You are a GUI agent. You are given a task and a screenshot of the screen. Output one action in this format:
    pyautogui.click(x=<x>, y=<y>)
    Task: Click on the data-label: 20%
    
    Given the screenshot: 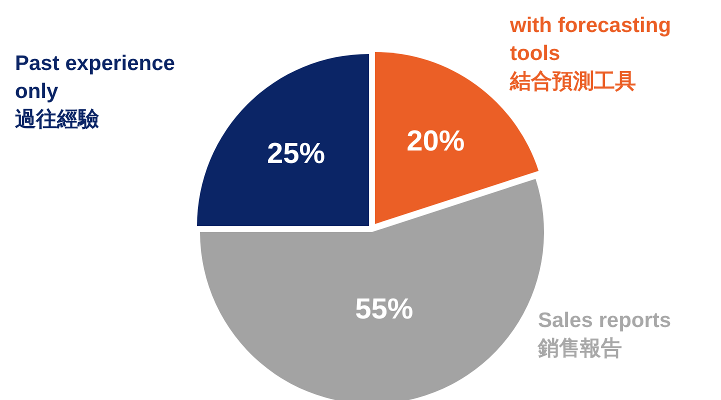 What is the action you would take?
    pyautogui.click(x=435, y=142)
    